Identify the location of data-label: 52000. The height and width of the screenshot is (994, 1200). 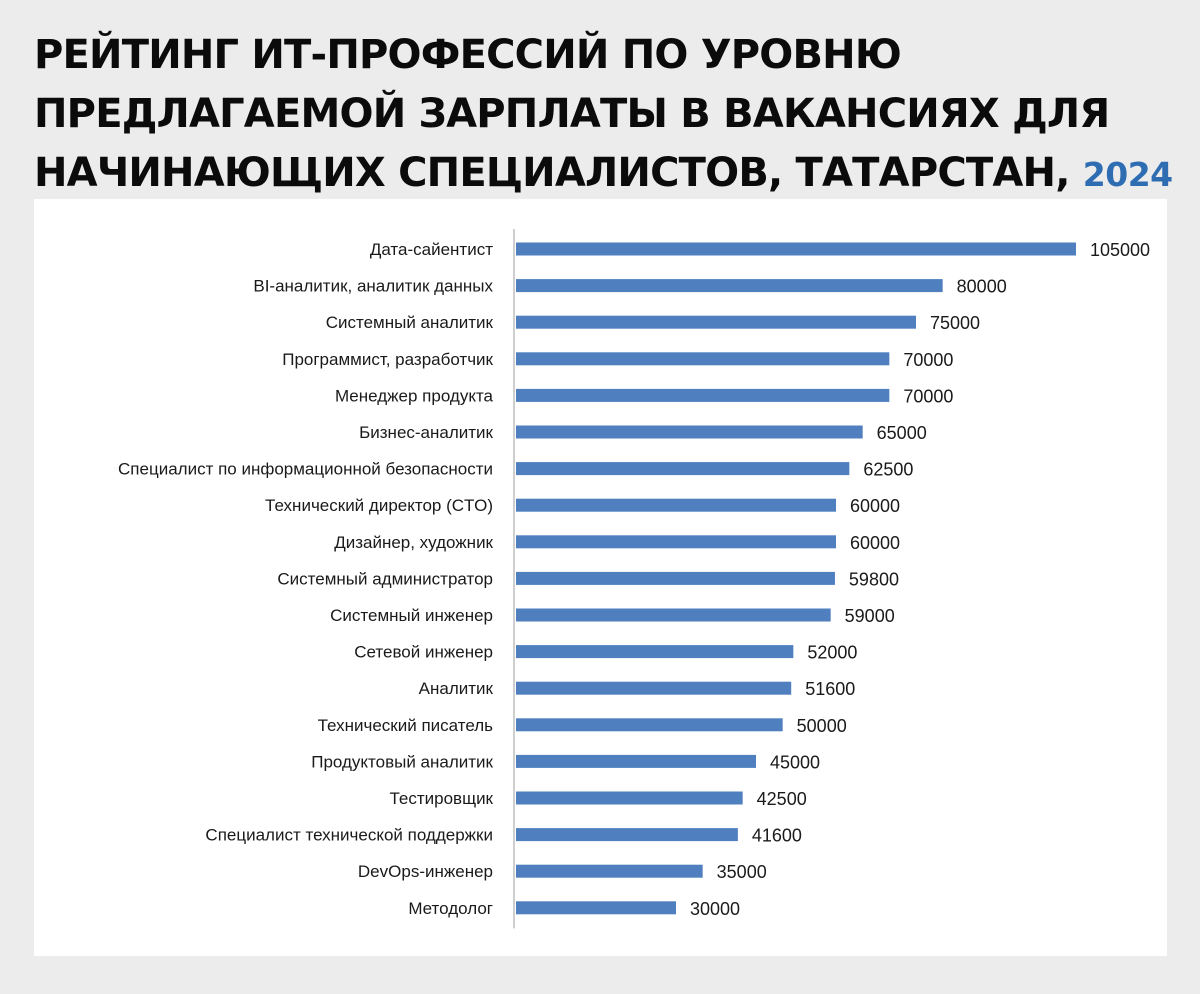
(832, 653).